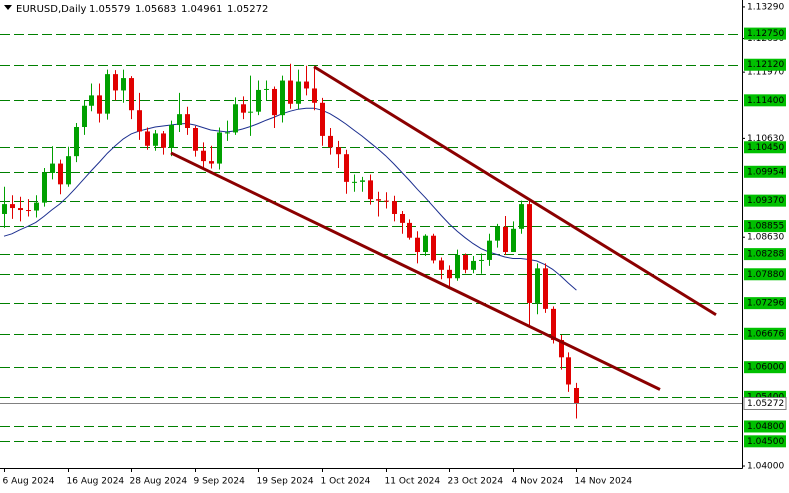 The width and height of the screenshot is (789, 493). What do you see at coordinates (29, 482) in the screenshot?
I see `x-tick-label: 6 Aug 2024` at bounding box center [29, 482].